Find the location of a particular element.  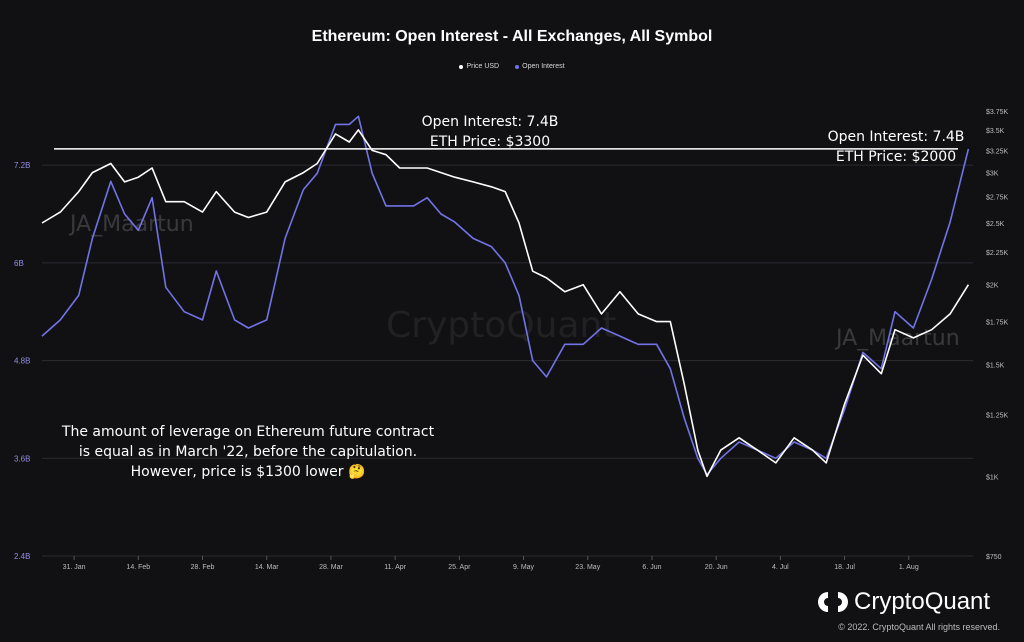

right-axis-tick-label: $750 is located at coordinates (994, 557).